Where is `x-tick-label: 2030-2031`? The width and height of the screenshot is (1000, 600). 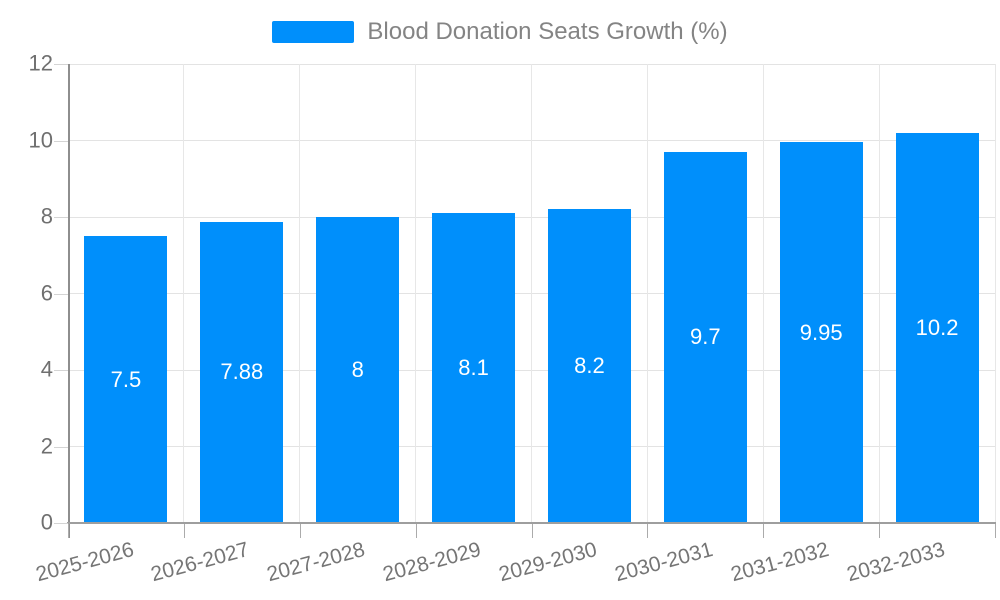 x-tick-label: 2030-2031 is located at coordinates (664, 562).